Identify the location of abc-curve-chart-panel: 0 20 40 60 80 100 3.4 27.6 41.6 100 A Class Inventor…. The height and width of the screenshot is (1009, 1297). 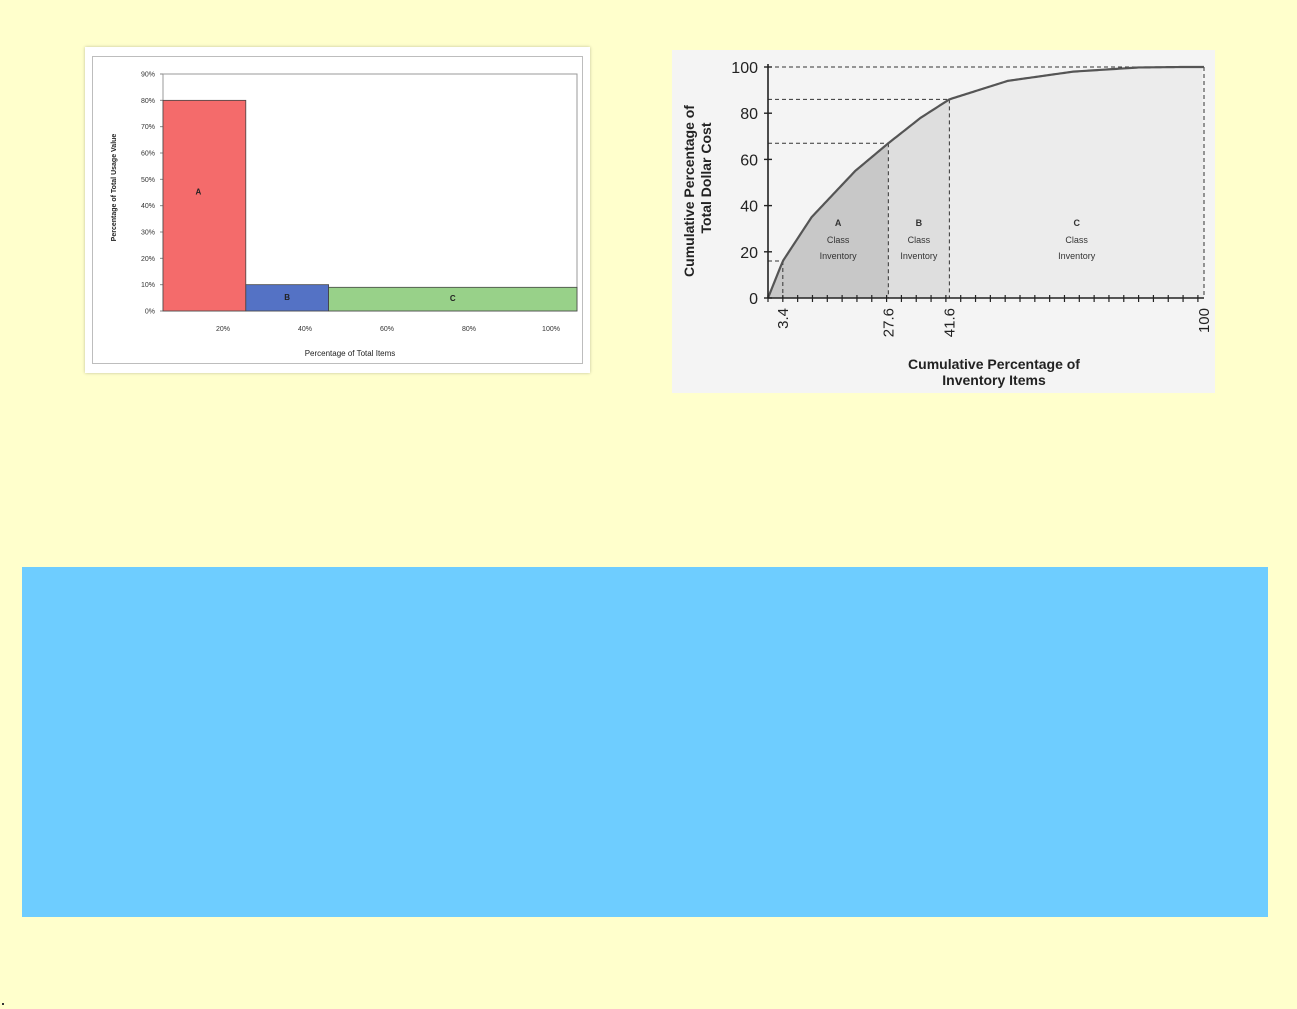
(943, 221).